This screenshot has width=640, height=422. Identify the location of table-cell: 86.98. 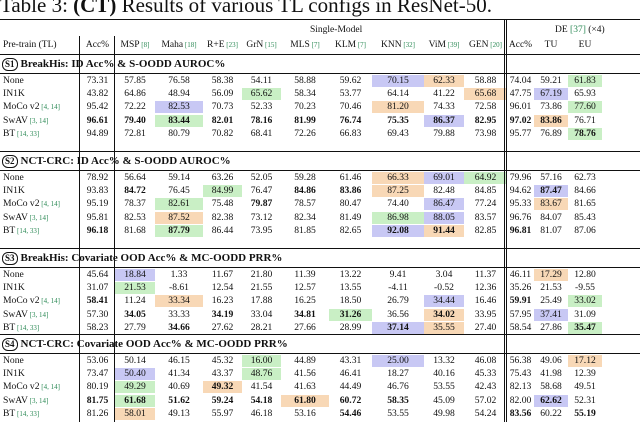
(398, 217).